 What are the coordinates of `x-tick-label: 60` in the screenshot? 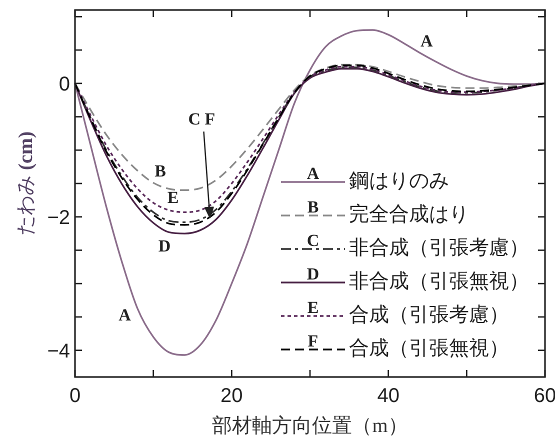 It's located at (544, 396).